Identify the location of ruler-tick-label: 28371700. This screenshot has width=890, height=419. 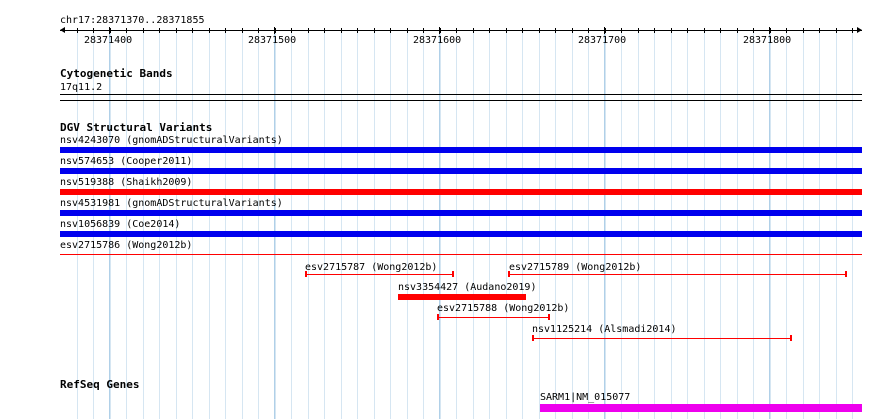
(602, 40).